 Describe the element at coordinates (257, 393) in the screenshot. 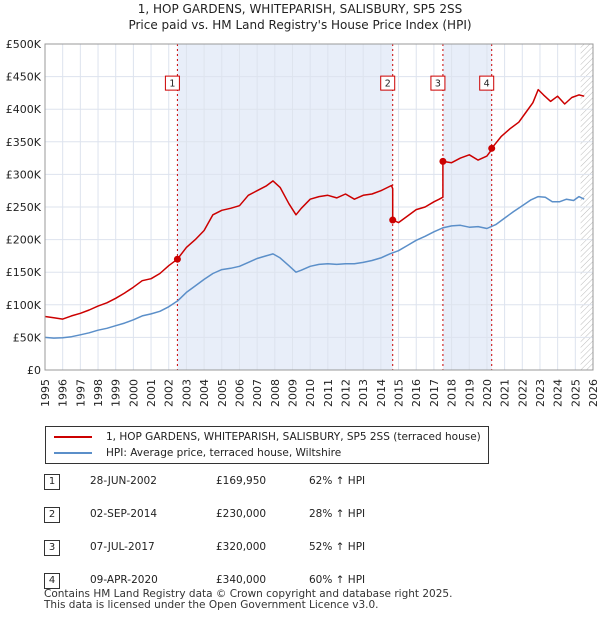

I see `x-tick-label: 2007` at that location.